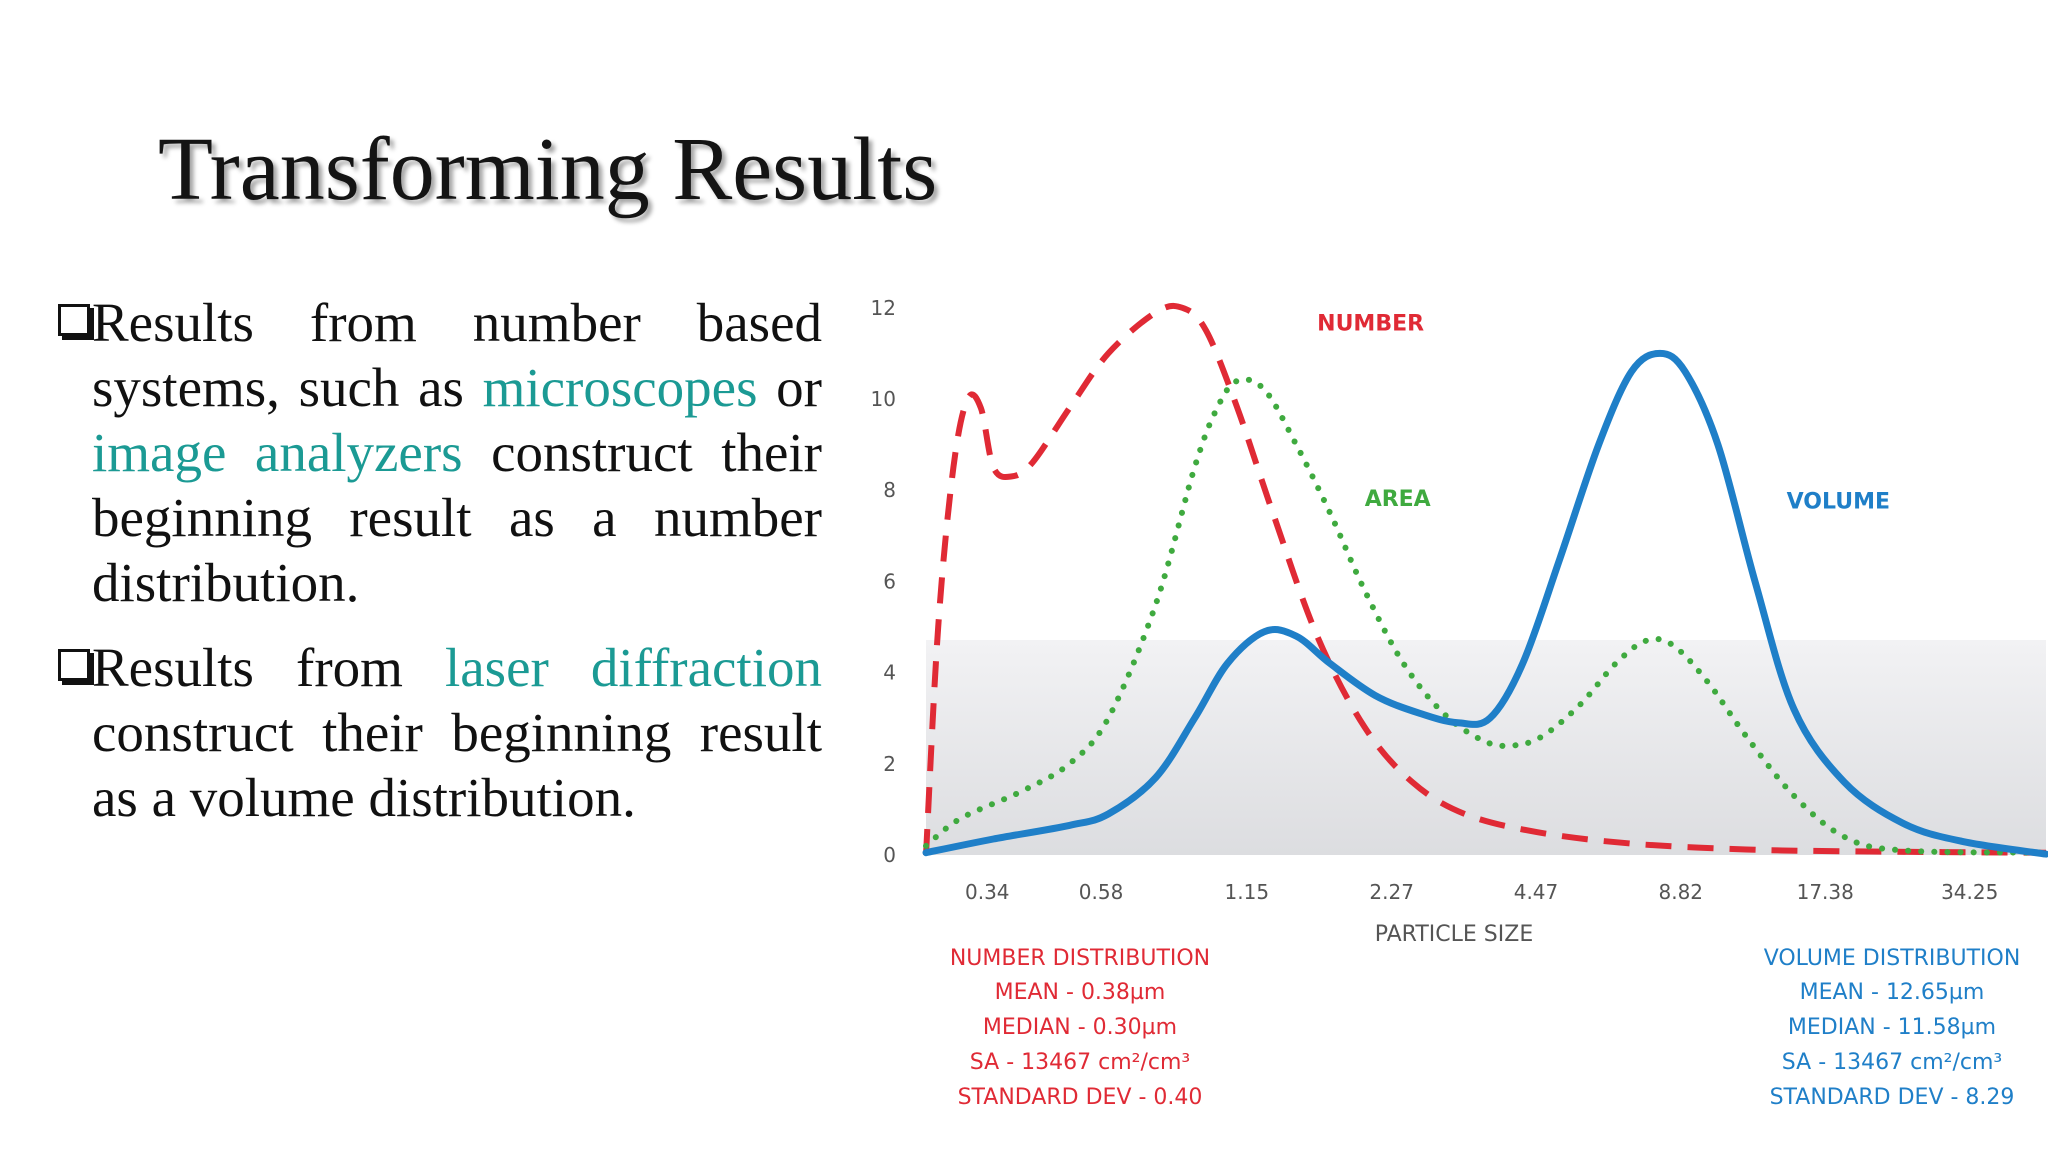 The height and width of the screenshot is (1152, 2048). Describe the element at coordinates (889, 673) in the screenshot. I see `y-tick-label: 4` at that location.